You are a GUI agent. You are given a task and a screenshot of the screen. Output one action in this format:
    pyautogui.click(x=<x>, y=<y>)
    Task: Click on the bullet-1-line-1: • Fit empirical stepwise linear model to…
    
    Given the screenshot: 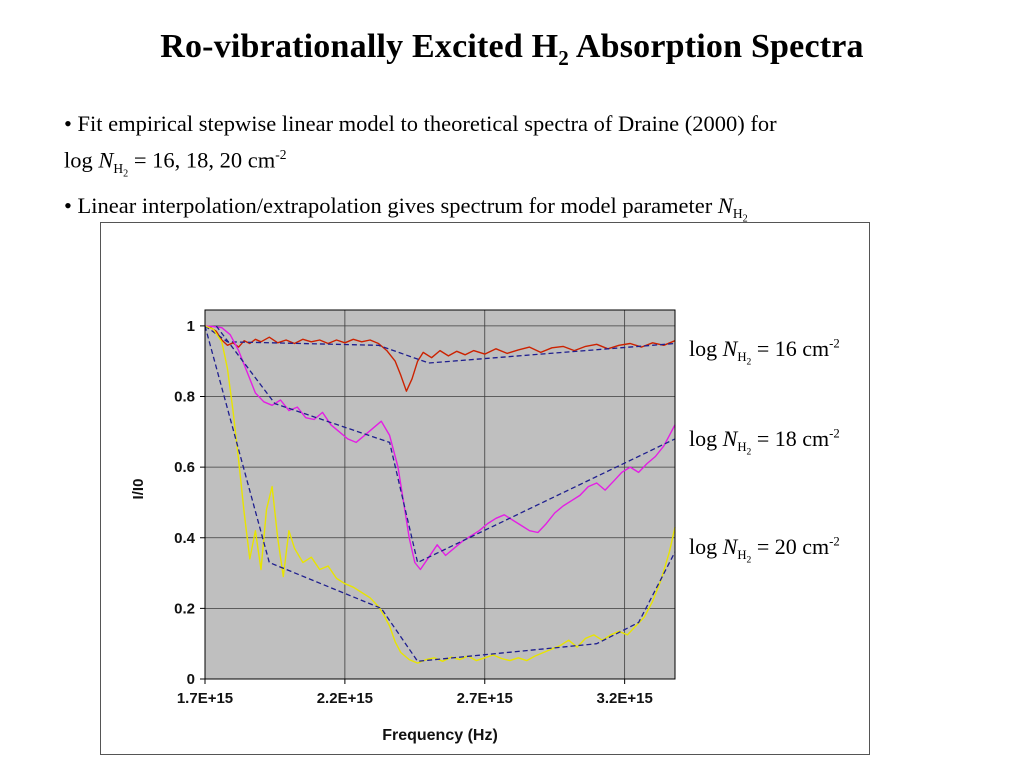 What is the action you would take?
    pyautogui.click(x=519, y=123)
    